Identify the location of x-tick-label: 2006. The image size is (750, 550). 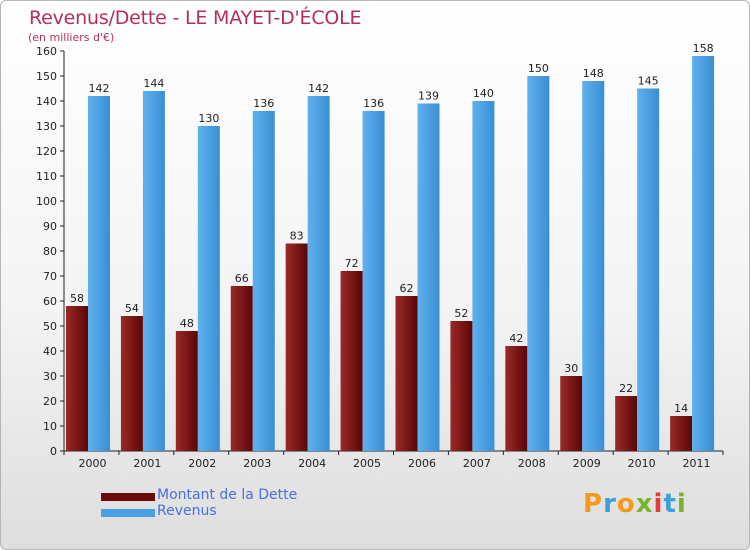
(422, 463).